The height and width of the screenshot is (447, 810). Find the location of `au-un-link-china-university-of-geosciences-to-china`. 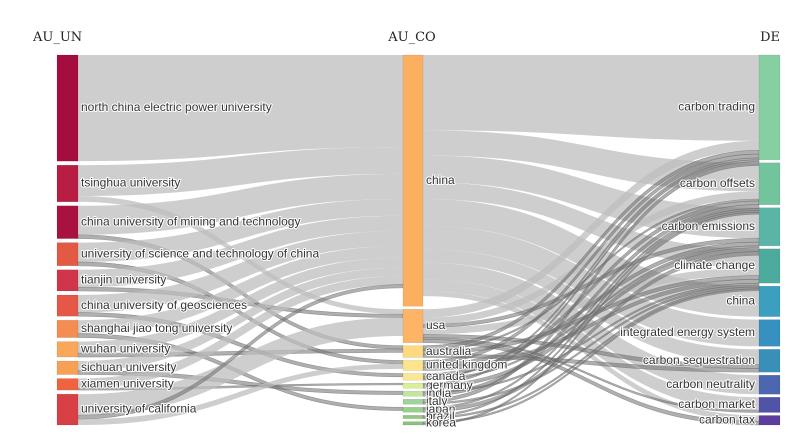

au-un-link-china-university-of-geosciences-to-china is located at coordinates (240, 271).